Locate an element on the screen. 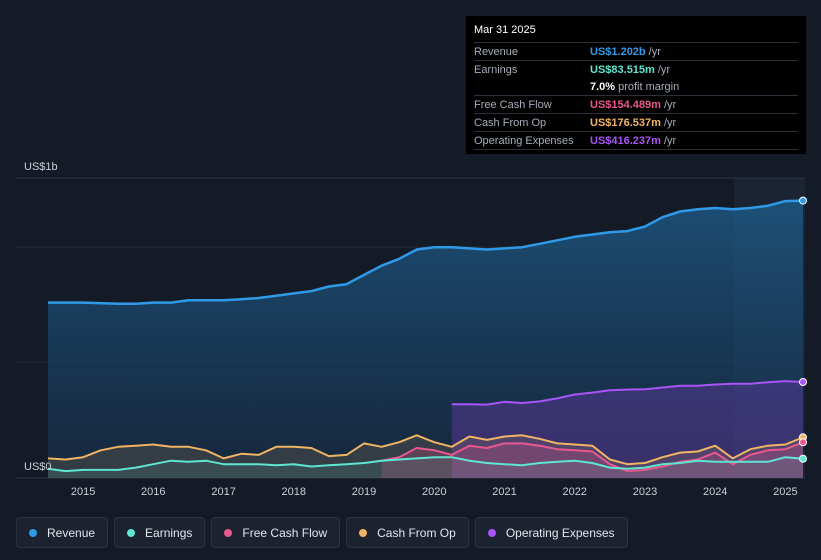 The height and width of the screenshot is (560, 821). earnings-end-dot is located at coordinates (803, 458).